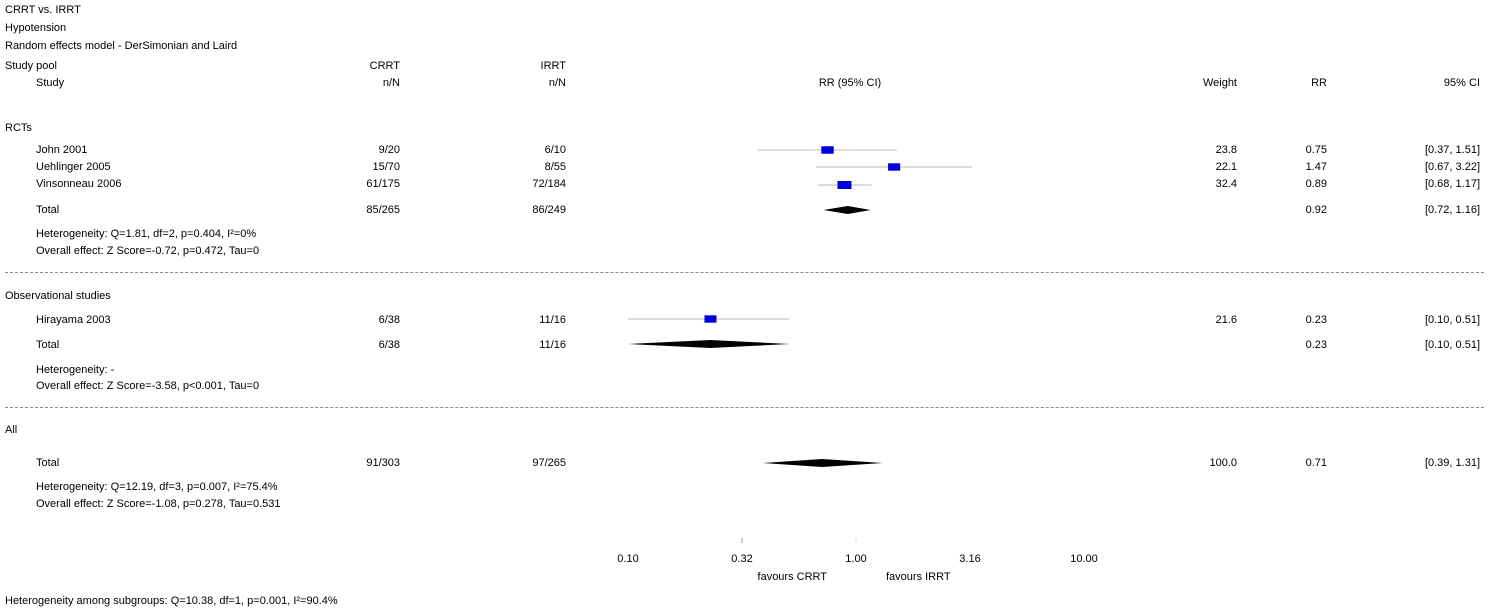 The width and height of the screenshot is (1488, 615). Describe the element at coordinates (1316, 345) in the screenshot. I see `rr-total: 0.23` at that location.